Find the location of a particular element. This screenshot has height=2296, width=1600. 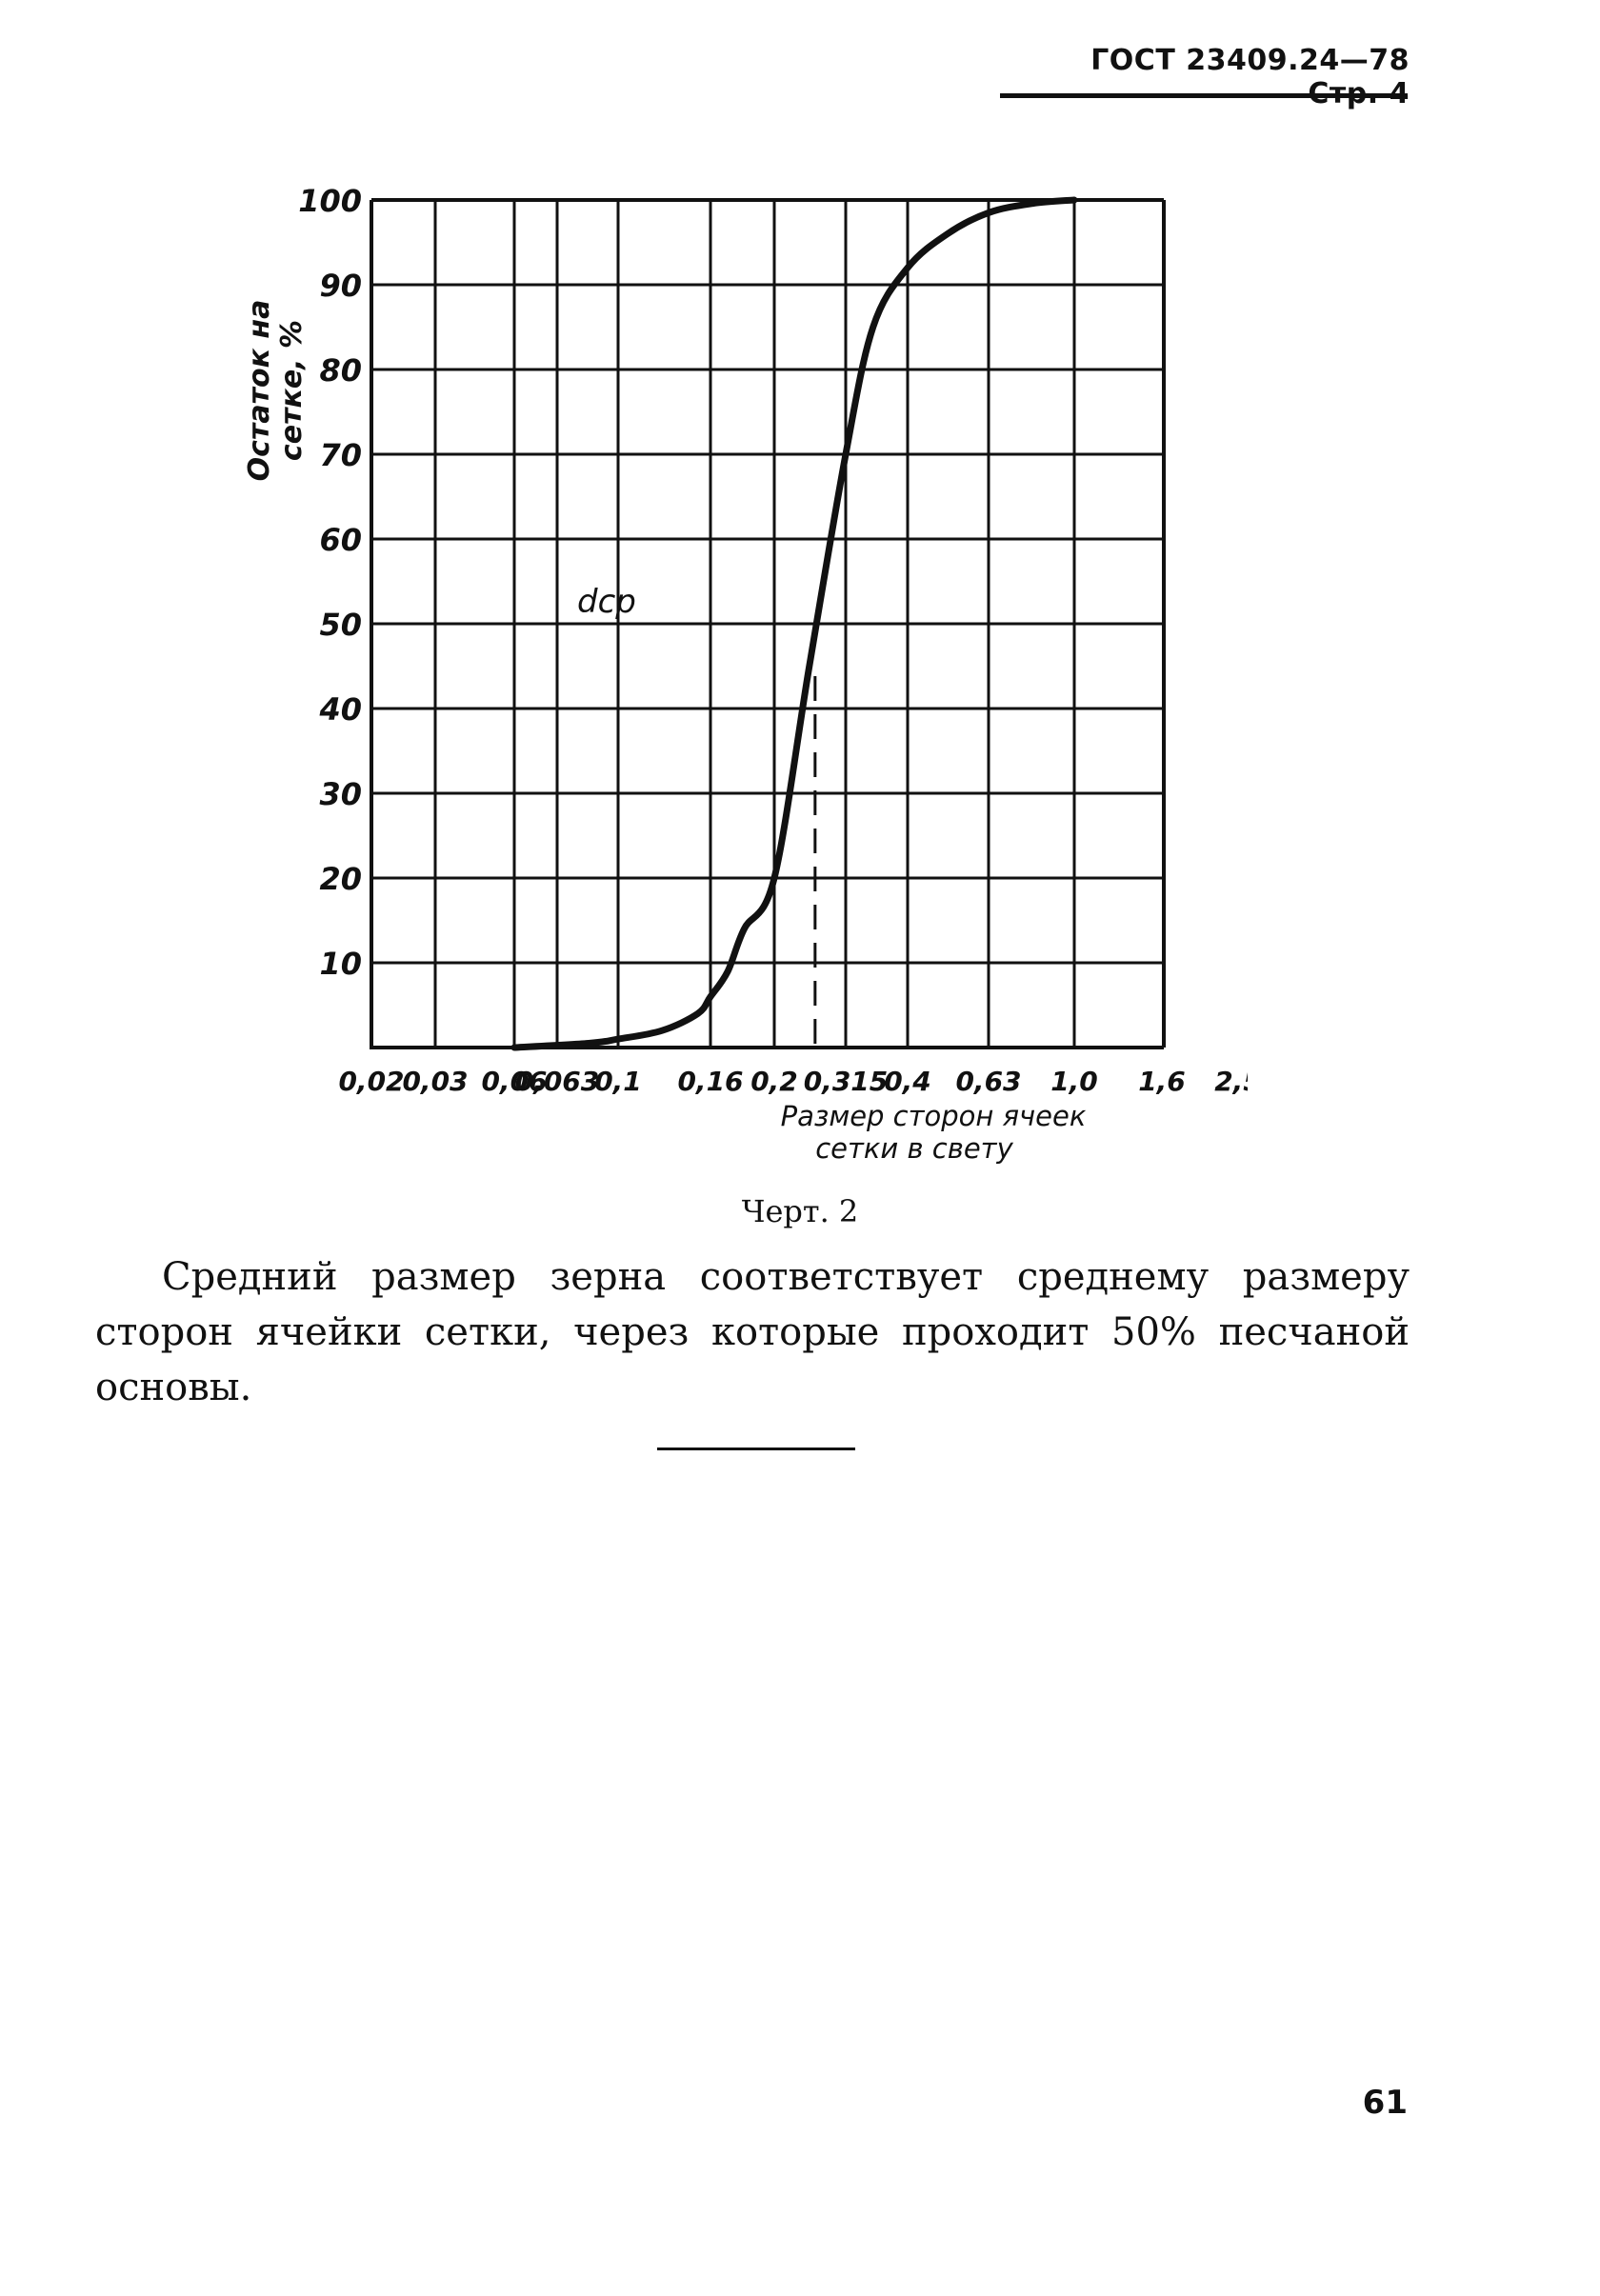

page-header: ГОСТ 23409.24—78 Стр. 4 is located at coordinates (1250, 77).